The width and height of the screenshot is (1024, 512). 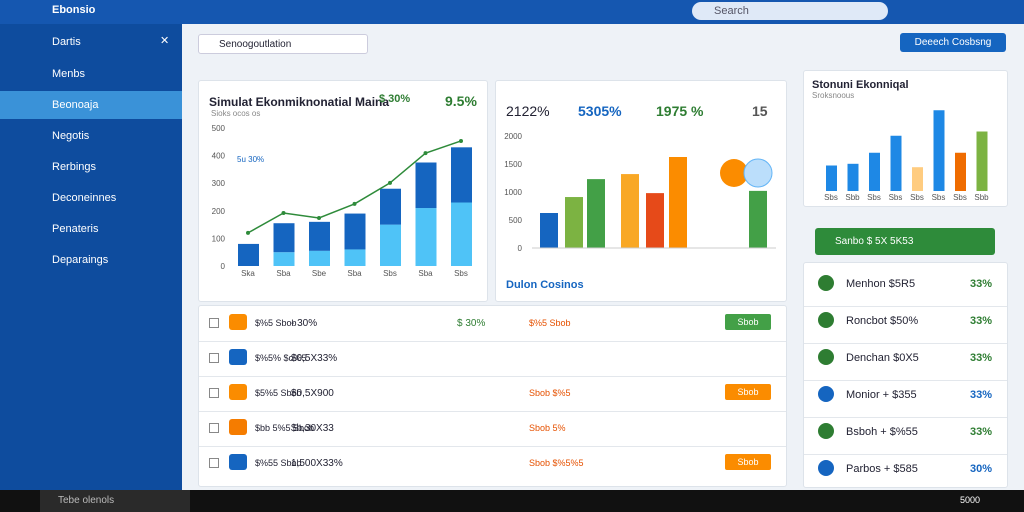 I want to click on card-title: Stonuni Ekonniqal, so click(x=860, y=85).